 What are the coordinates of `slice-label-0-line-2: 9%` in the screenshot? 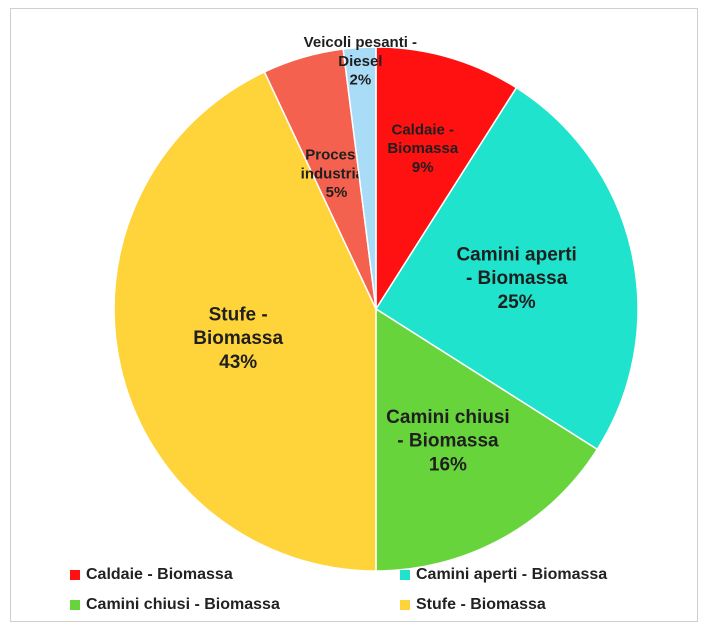 It's located at (423, 167).